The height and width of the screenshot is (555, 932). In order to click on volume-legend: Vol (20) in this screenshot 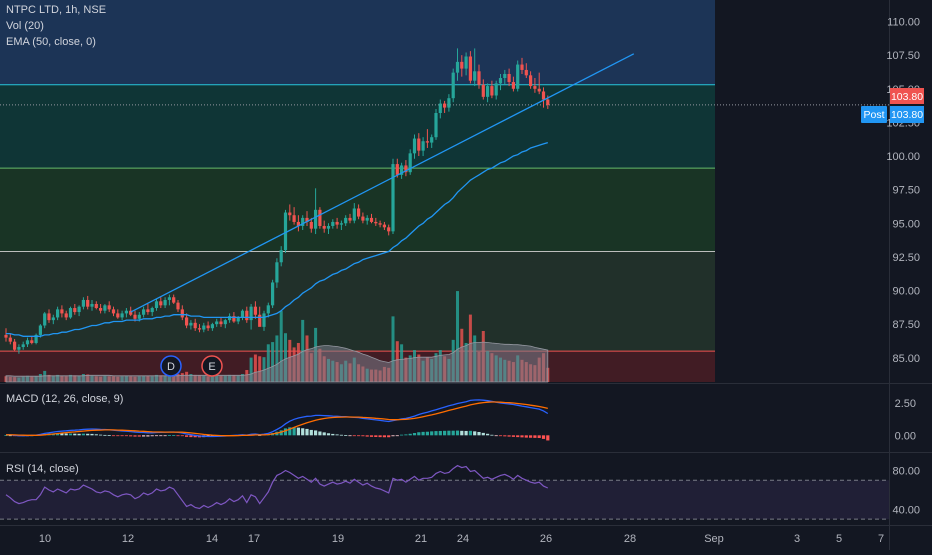, I will do `click(25, 26)`.